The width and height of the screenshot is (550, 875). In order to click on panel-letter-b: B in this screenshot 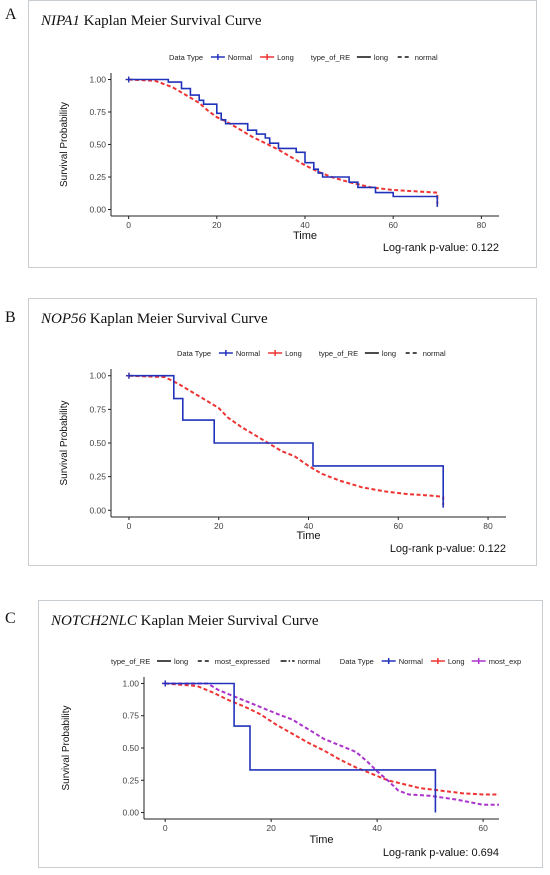, I will do `click(10, 317)`.